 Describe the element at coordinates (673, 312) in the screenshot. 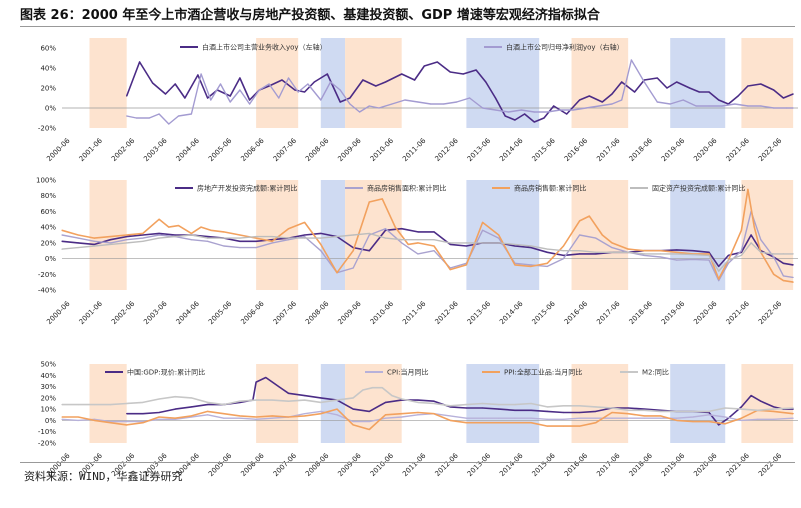

I see `x-tick-label: 2019-06` at that location.